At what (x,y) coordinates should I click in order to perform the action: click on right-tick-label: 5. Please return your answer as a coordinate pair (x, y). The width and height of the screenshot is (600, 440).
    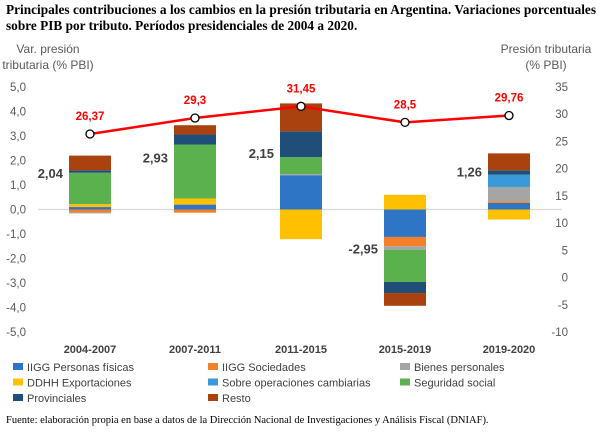
    Looking at the image, I should click on (565, 251).